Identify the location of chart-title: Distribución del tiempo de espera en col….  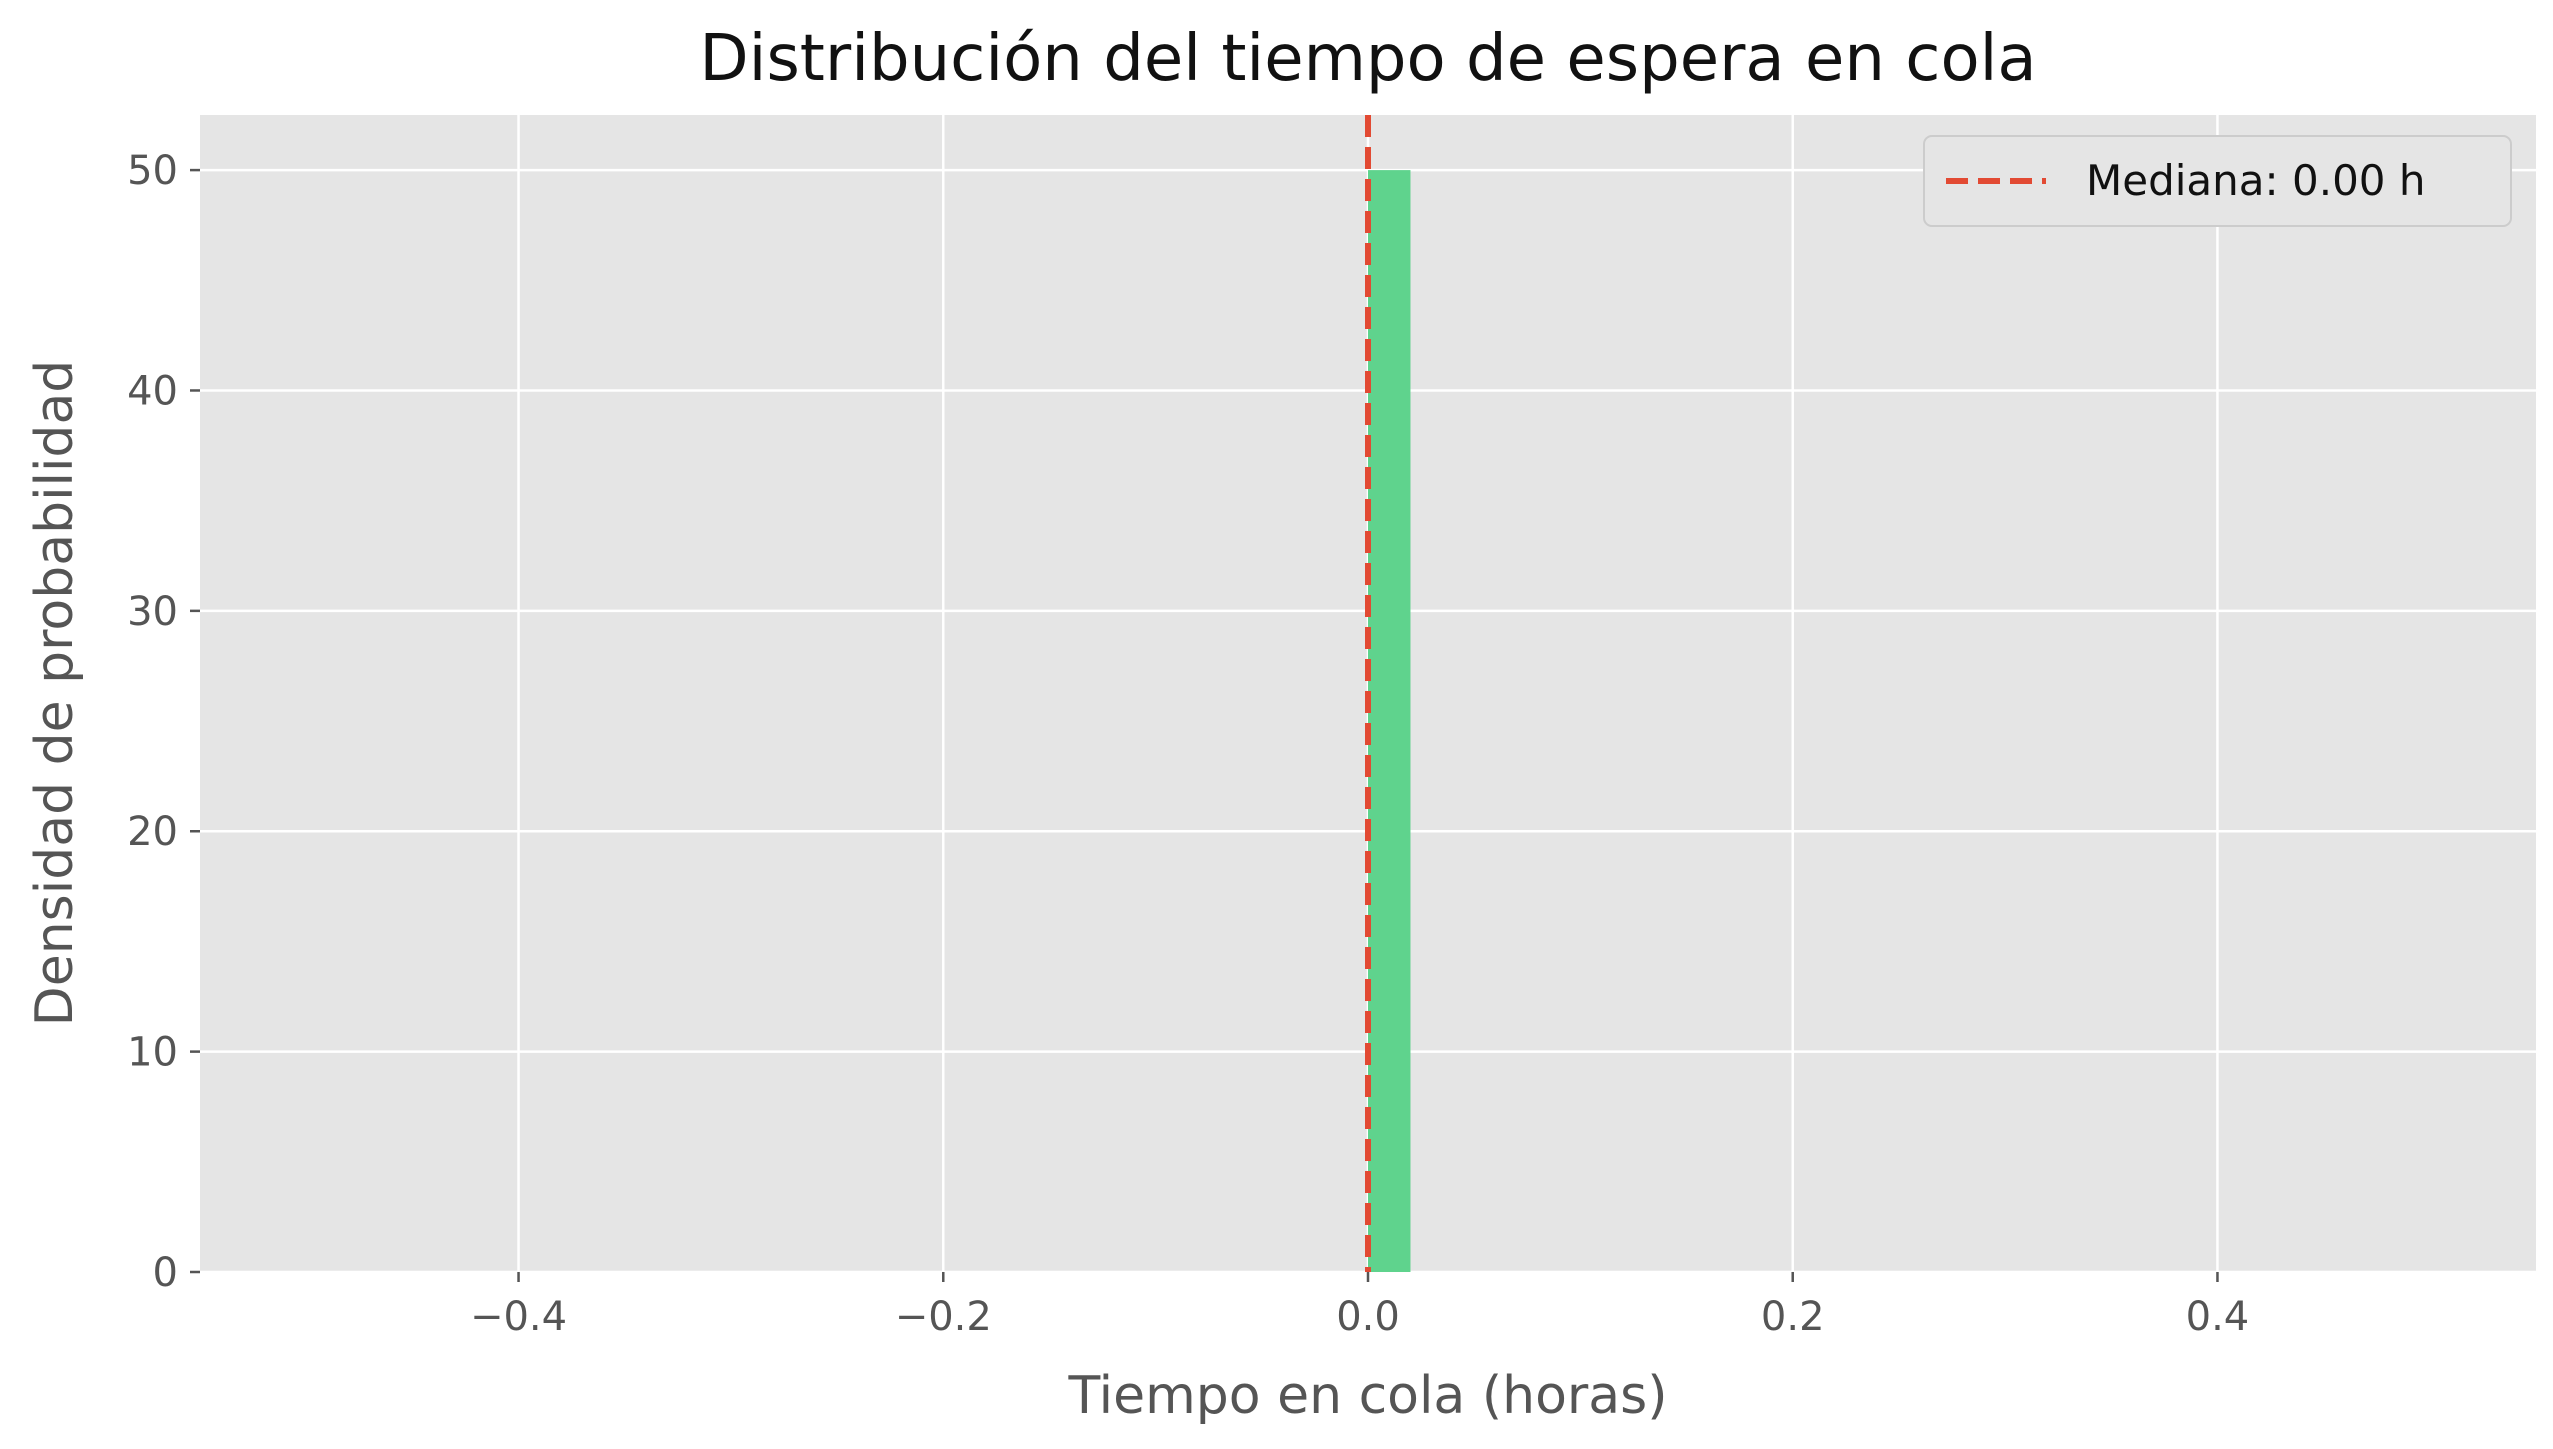
(1367, 59).